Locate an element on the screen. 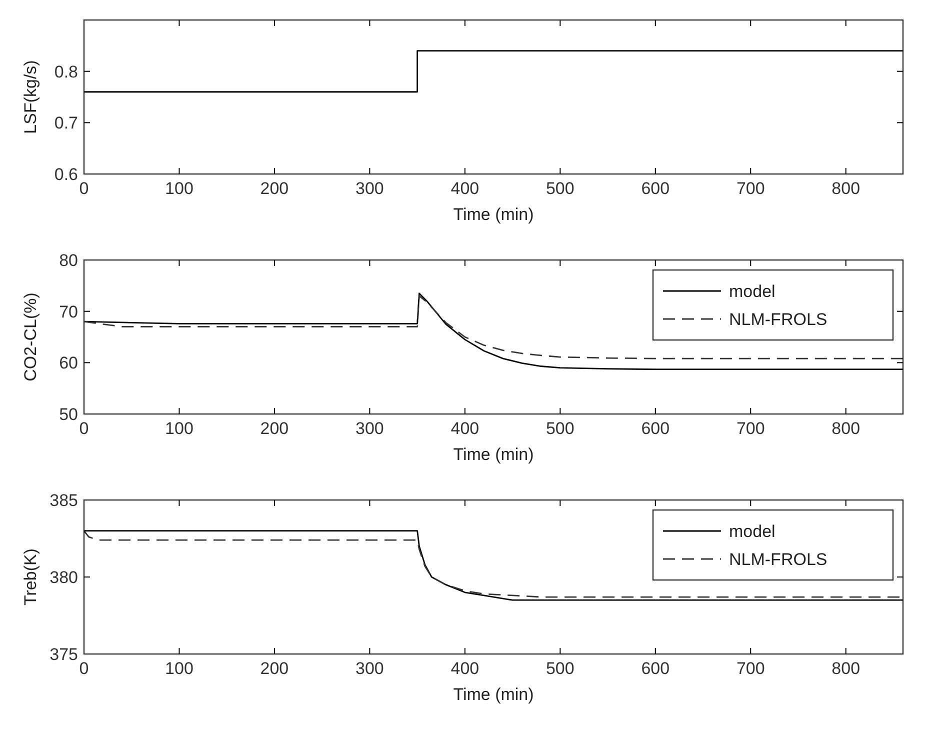 The width and height of the screenshot is (943, 738). y-tick-label: 0.6 is located at coordinates (66, 174).